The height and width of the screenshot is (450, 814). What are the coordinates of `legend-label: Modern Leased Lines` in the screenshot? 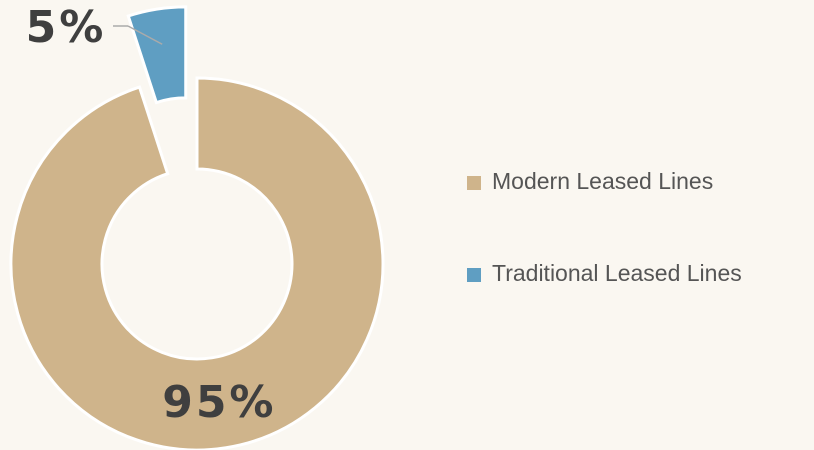 It's located at (602, 181).